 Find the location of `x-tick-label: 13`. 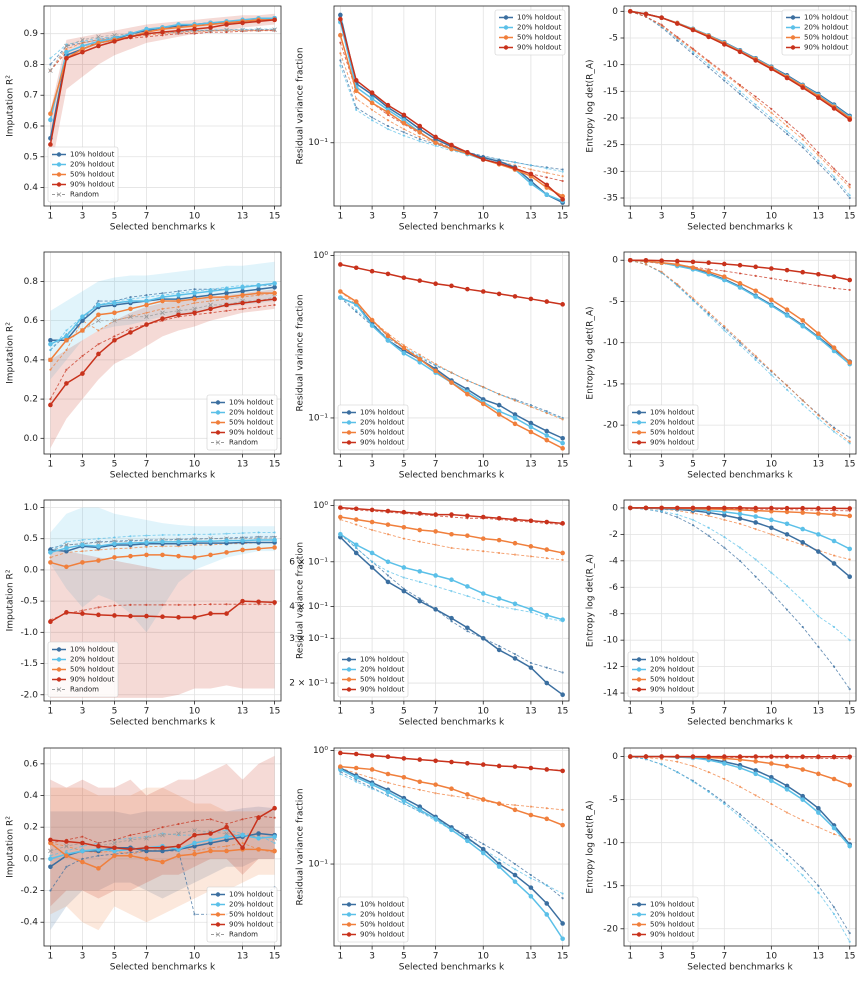

x-tick-label: 13 is located at coordinates (818, 957).